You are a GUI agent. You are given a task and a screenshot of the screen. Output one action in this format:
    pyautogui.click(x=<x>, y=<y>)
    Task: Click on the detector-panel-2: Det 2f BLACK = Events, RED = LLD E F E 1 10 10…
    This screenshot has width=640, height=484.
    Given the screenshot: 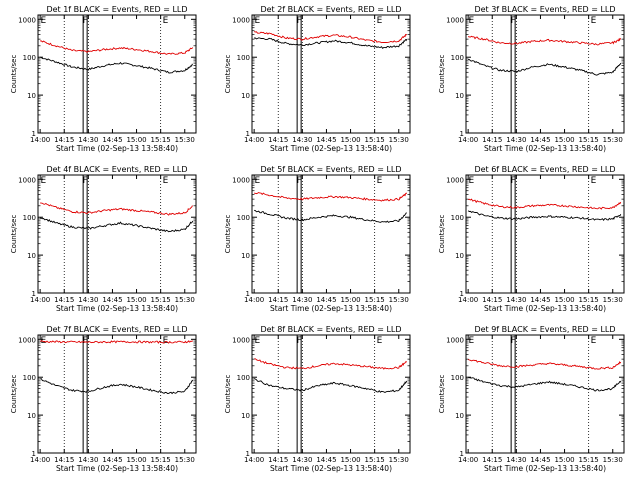 What is the action you would take?
    pyautogui.click(x=317, y=79)
    